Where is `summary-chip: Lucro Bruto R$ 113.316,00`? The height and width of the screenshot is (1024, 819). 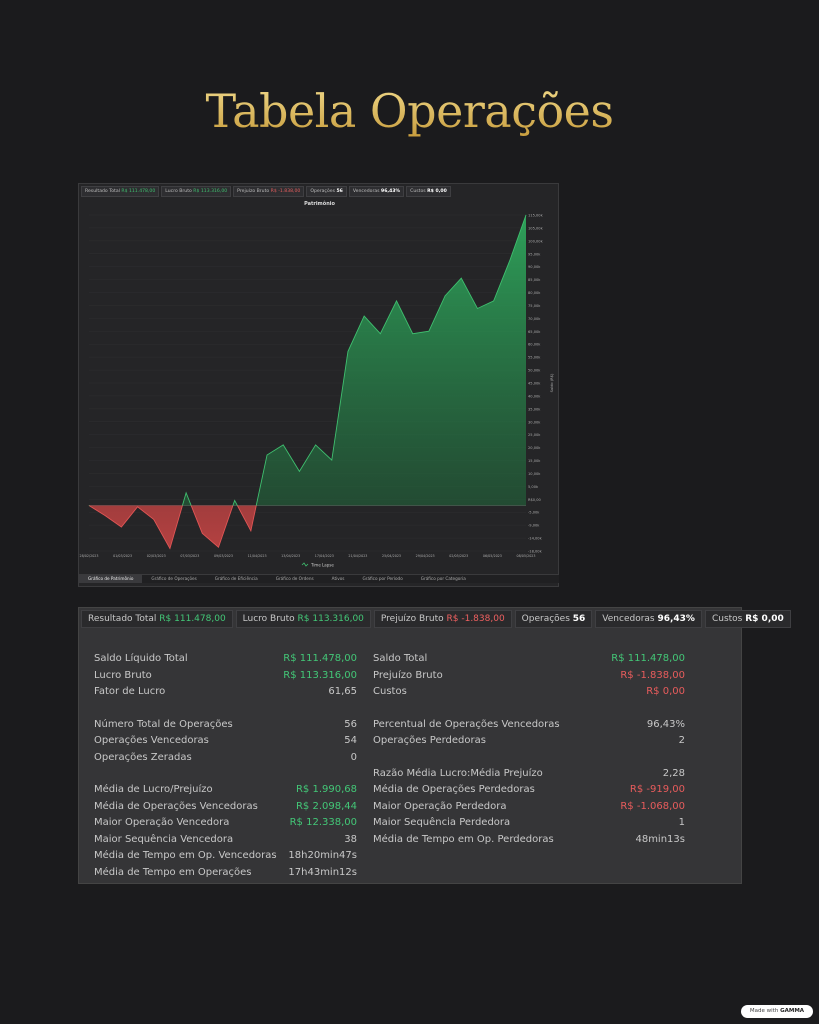 summary-chip: Lucro Bruto R$ 113.316,00 is located at coordinates (196, 191).